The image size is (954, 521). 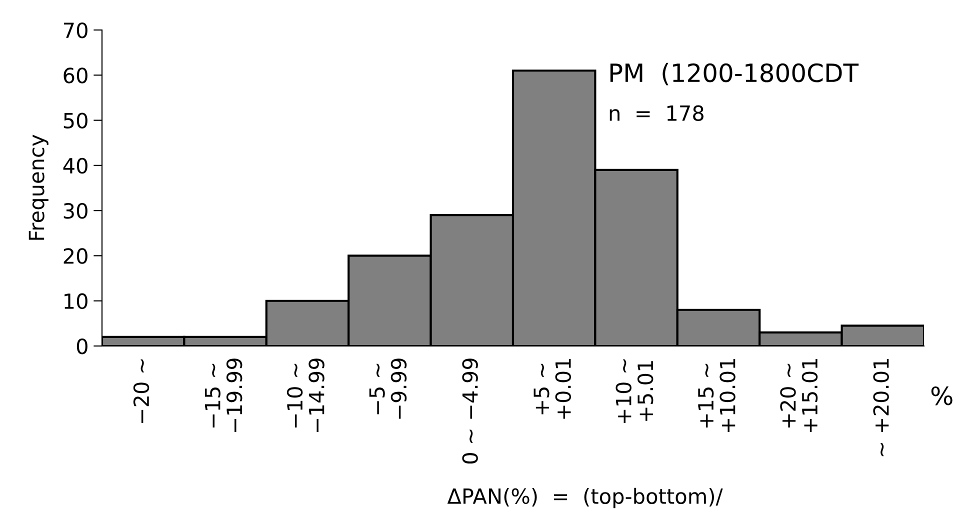 I want to click on y-tick-label: 70, so click(x=76, y=30).